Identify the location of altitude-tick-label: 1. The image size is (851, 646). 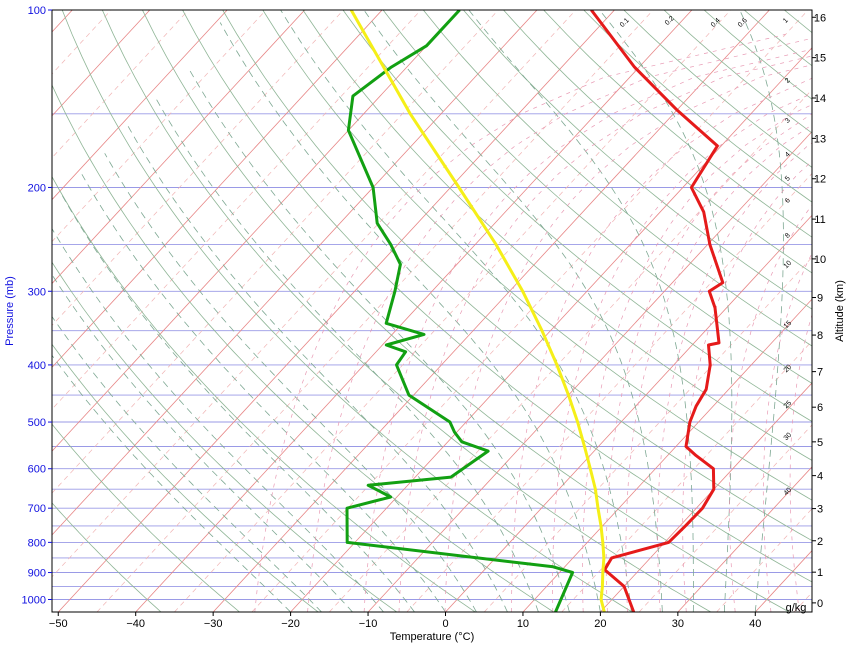
(820, 573).